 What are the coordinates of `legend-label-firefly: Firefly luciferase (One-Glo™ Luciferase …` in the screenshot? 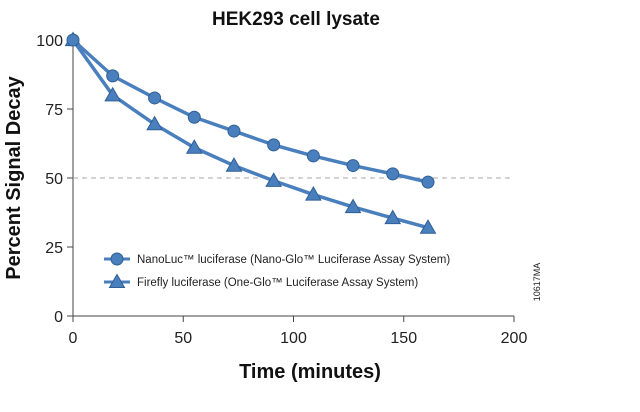 It's located at (277, 283).